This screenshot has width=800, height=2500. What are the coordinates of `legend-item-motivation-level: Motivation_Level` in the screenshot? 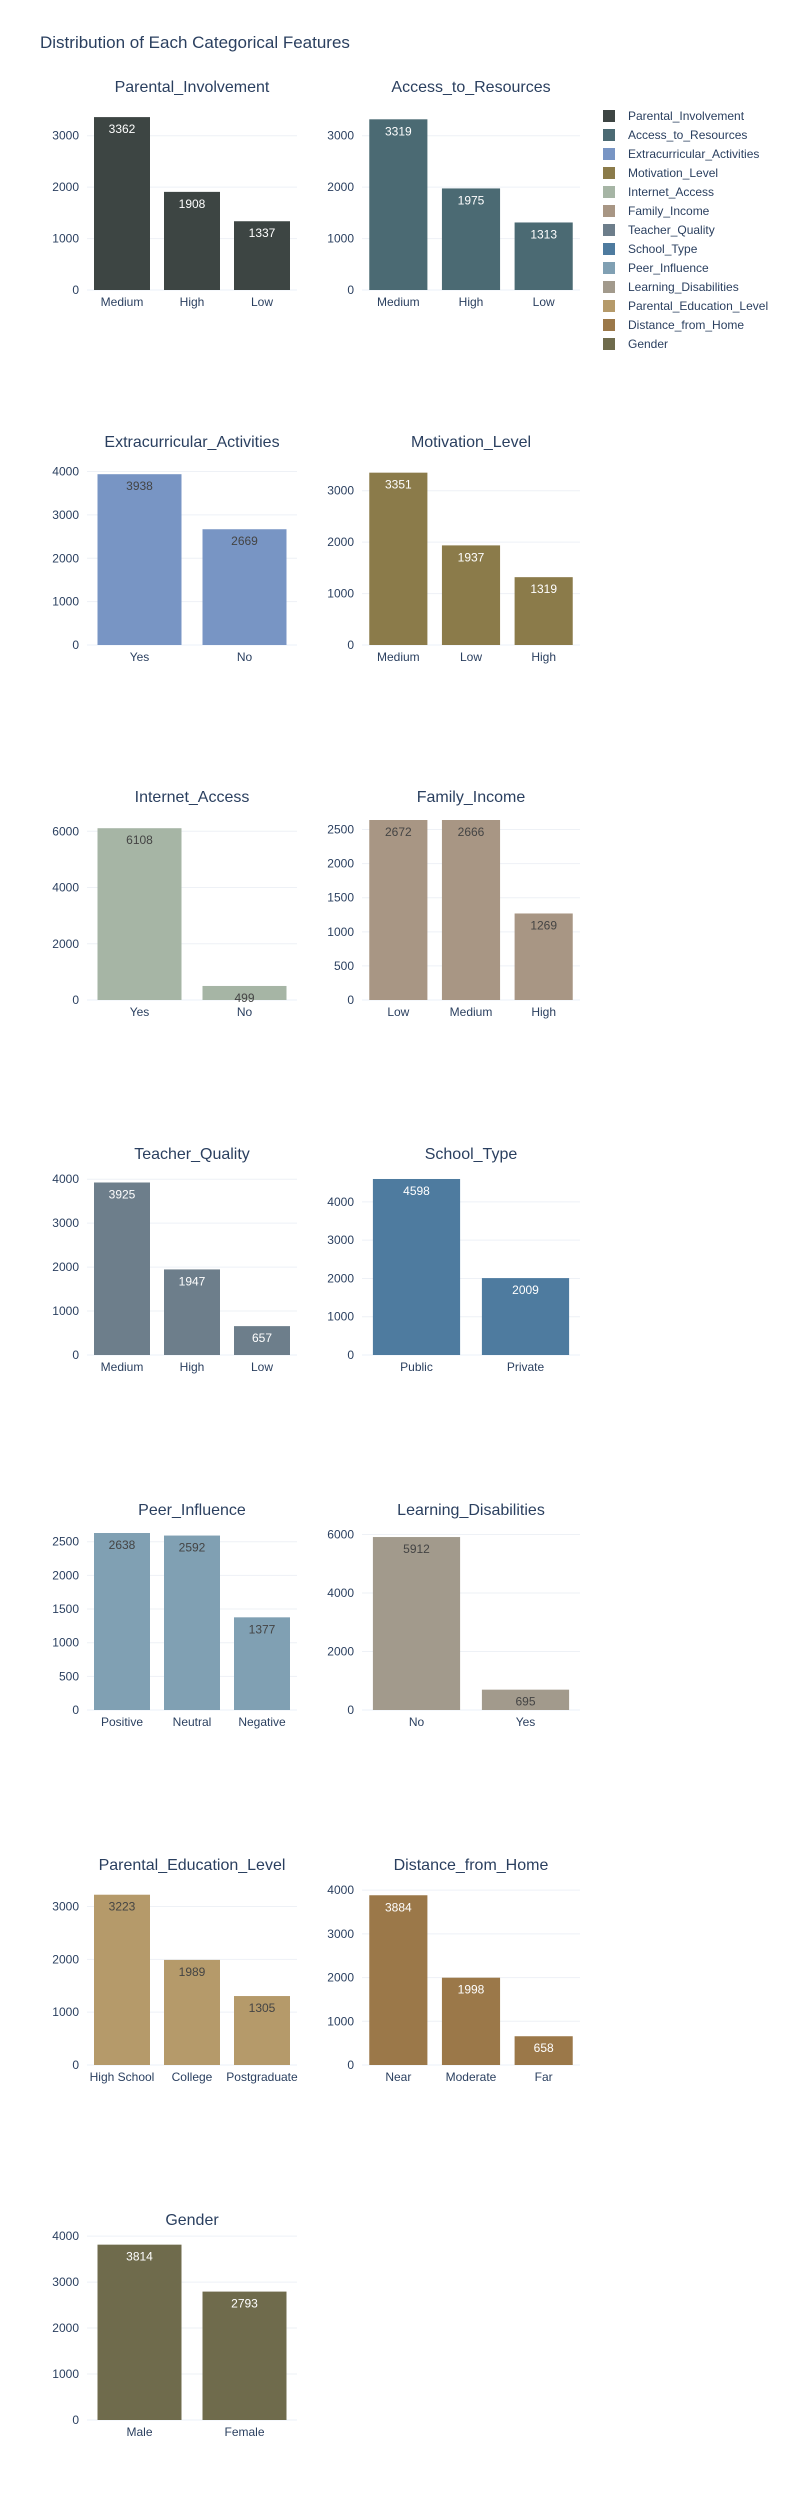 It's located at (660, 173).